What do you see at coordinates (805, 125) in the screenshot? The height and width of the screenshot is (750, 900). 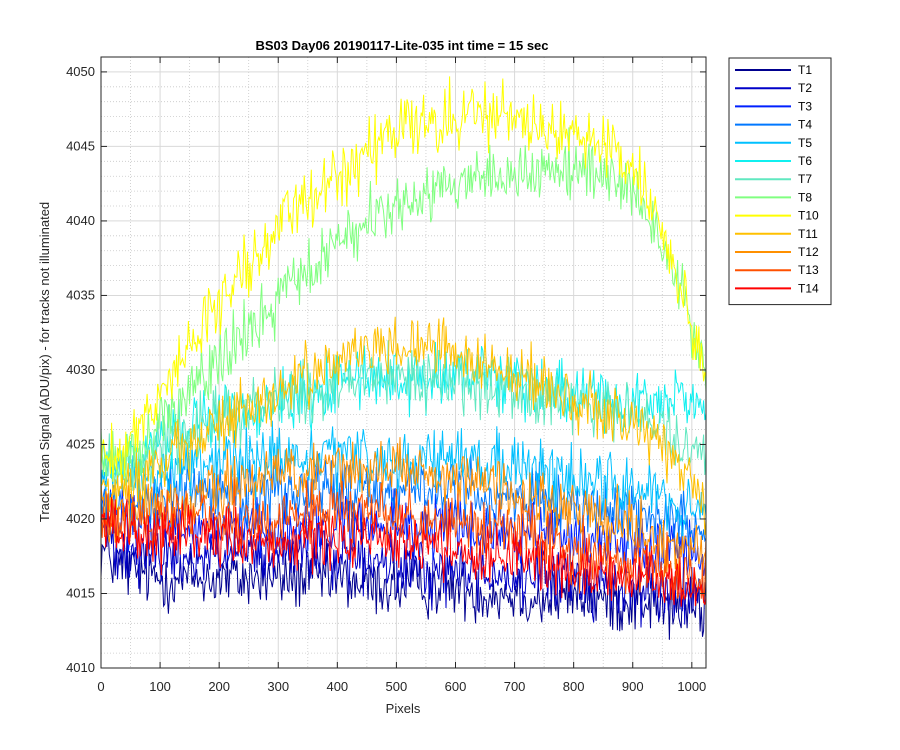 I see `legend-label: T4` at bounding box center [805, 125].